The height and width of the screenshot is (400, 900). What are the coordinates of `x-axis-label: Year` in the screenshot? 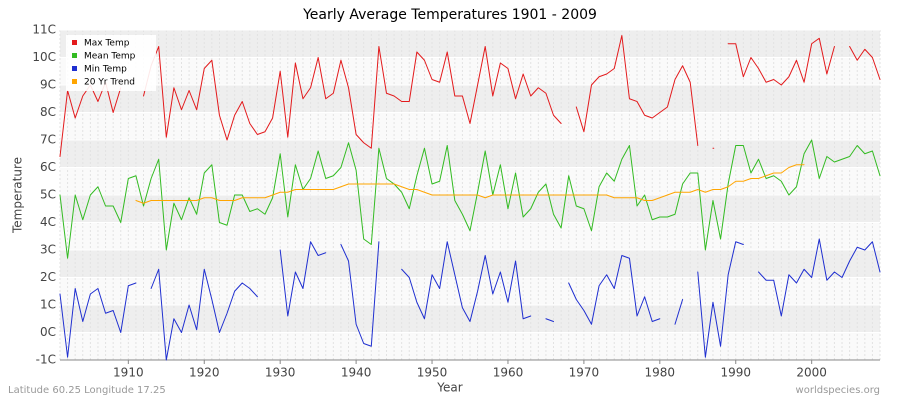 It's located at (449, 388).